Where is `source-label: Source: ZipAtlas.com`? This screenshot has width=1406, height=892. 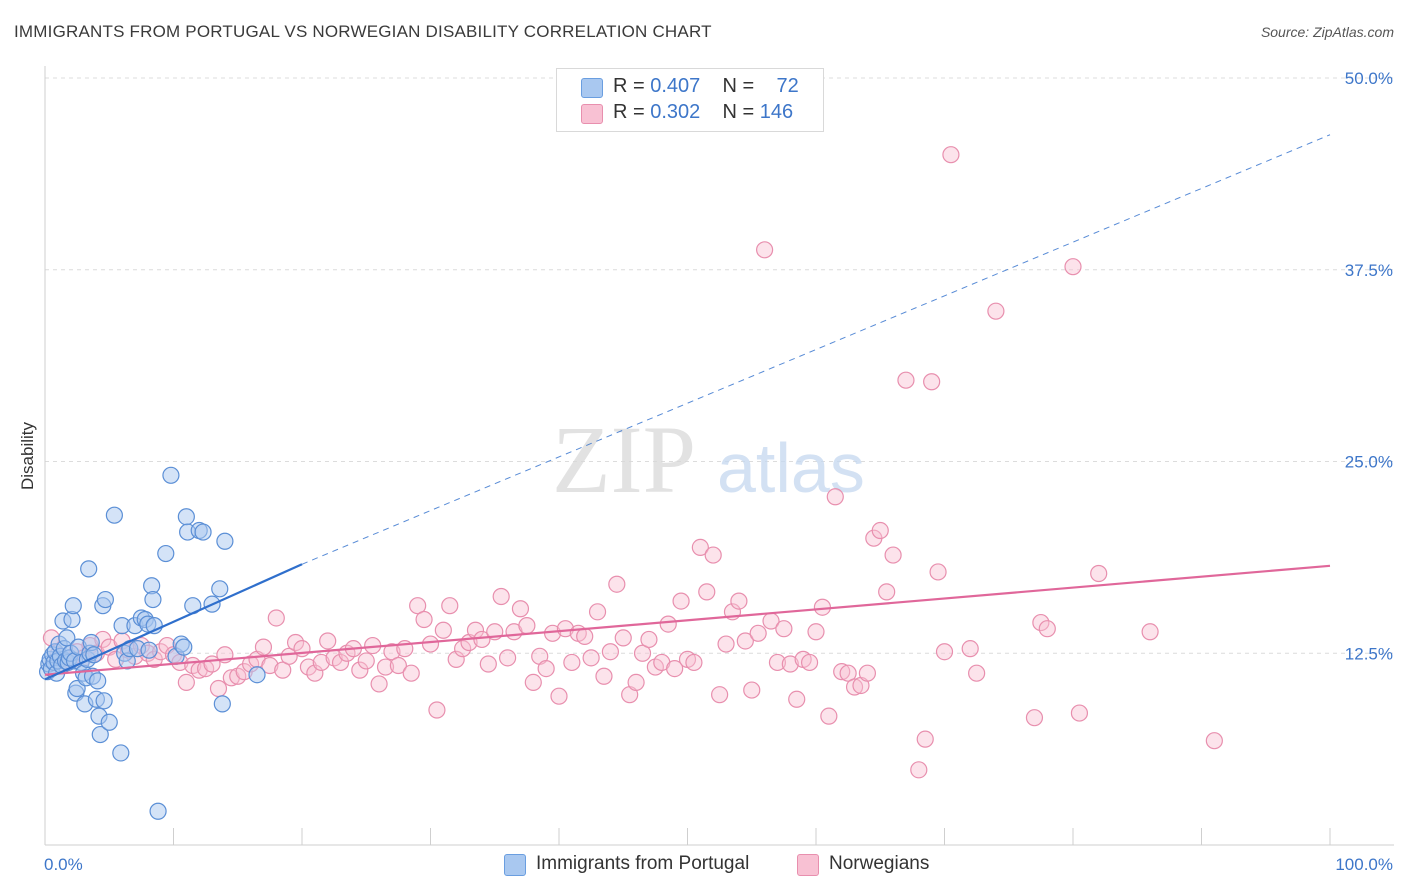 source-label: Source: ZipAtlas.com is located at coordinates (1327, 32).